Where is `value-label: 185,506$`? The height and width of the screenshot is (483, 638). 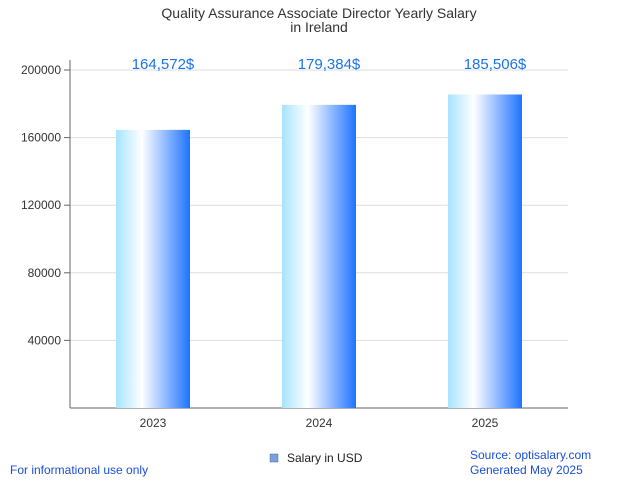
value-label: 185,506$ is located at coordinates (495, 64).